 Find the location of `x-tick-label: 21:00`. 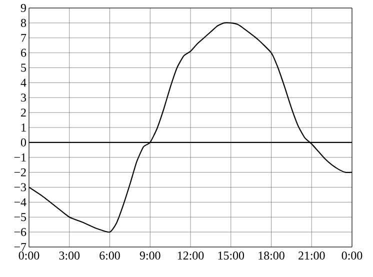

x-tick-label: 21:00 is located at coordinates (311, 256).